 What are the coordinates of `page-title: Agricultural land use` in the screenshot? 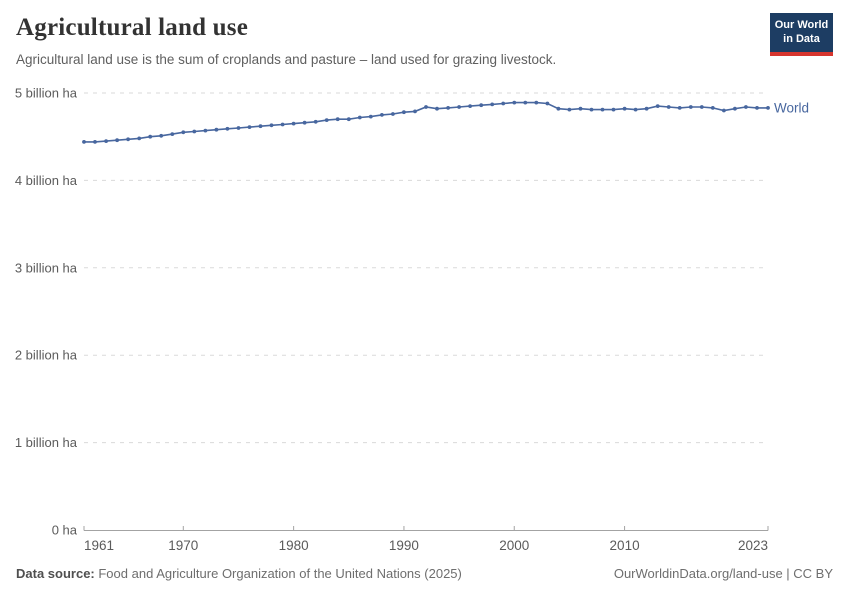 It's located at (132, 27).